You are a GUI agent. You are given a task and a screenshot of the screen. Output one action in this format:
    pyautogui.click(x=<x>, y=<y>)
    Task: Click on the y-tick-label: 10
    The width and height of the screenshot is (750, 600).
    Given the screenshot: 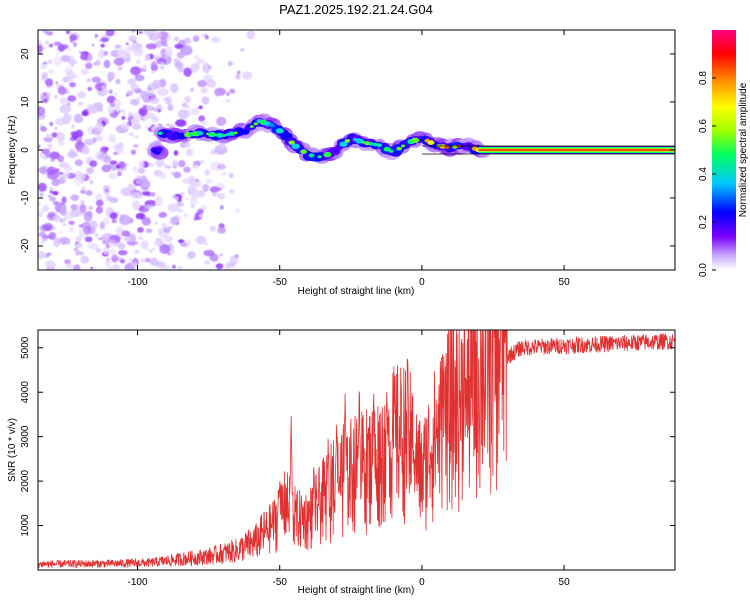 What is the action you would take?
    pyautogui.click(x=25, y=102)
    